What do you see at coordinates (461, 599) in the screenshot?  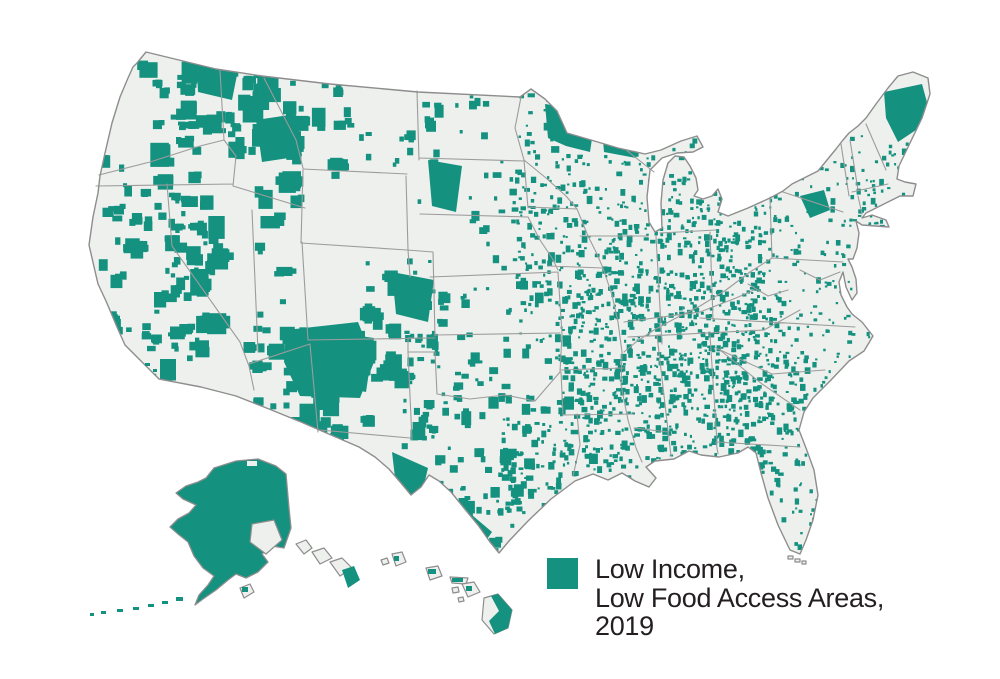 I see `kahoolawe` at bounding box center [461, 599].